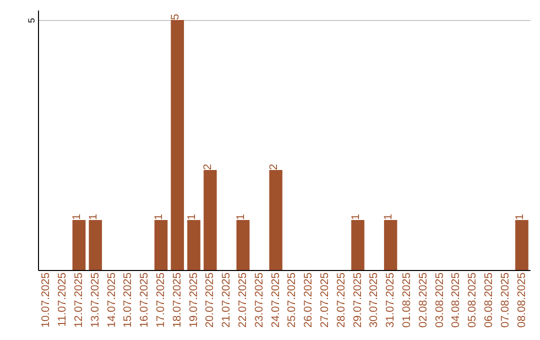  What do you see at coordinates (161, 300) in the screenshot?
I see `x-tick-label: 17.07.2025` at bounding box center [161, 300].